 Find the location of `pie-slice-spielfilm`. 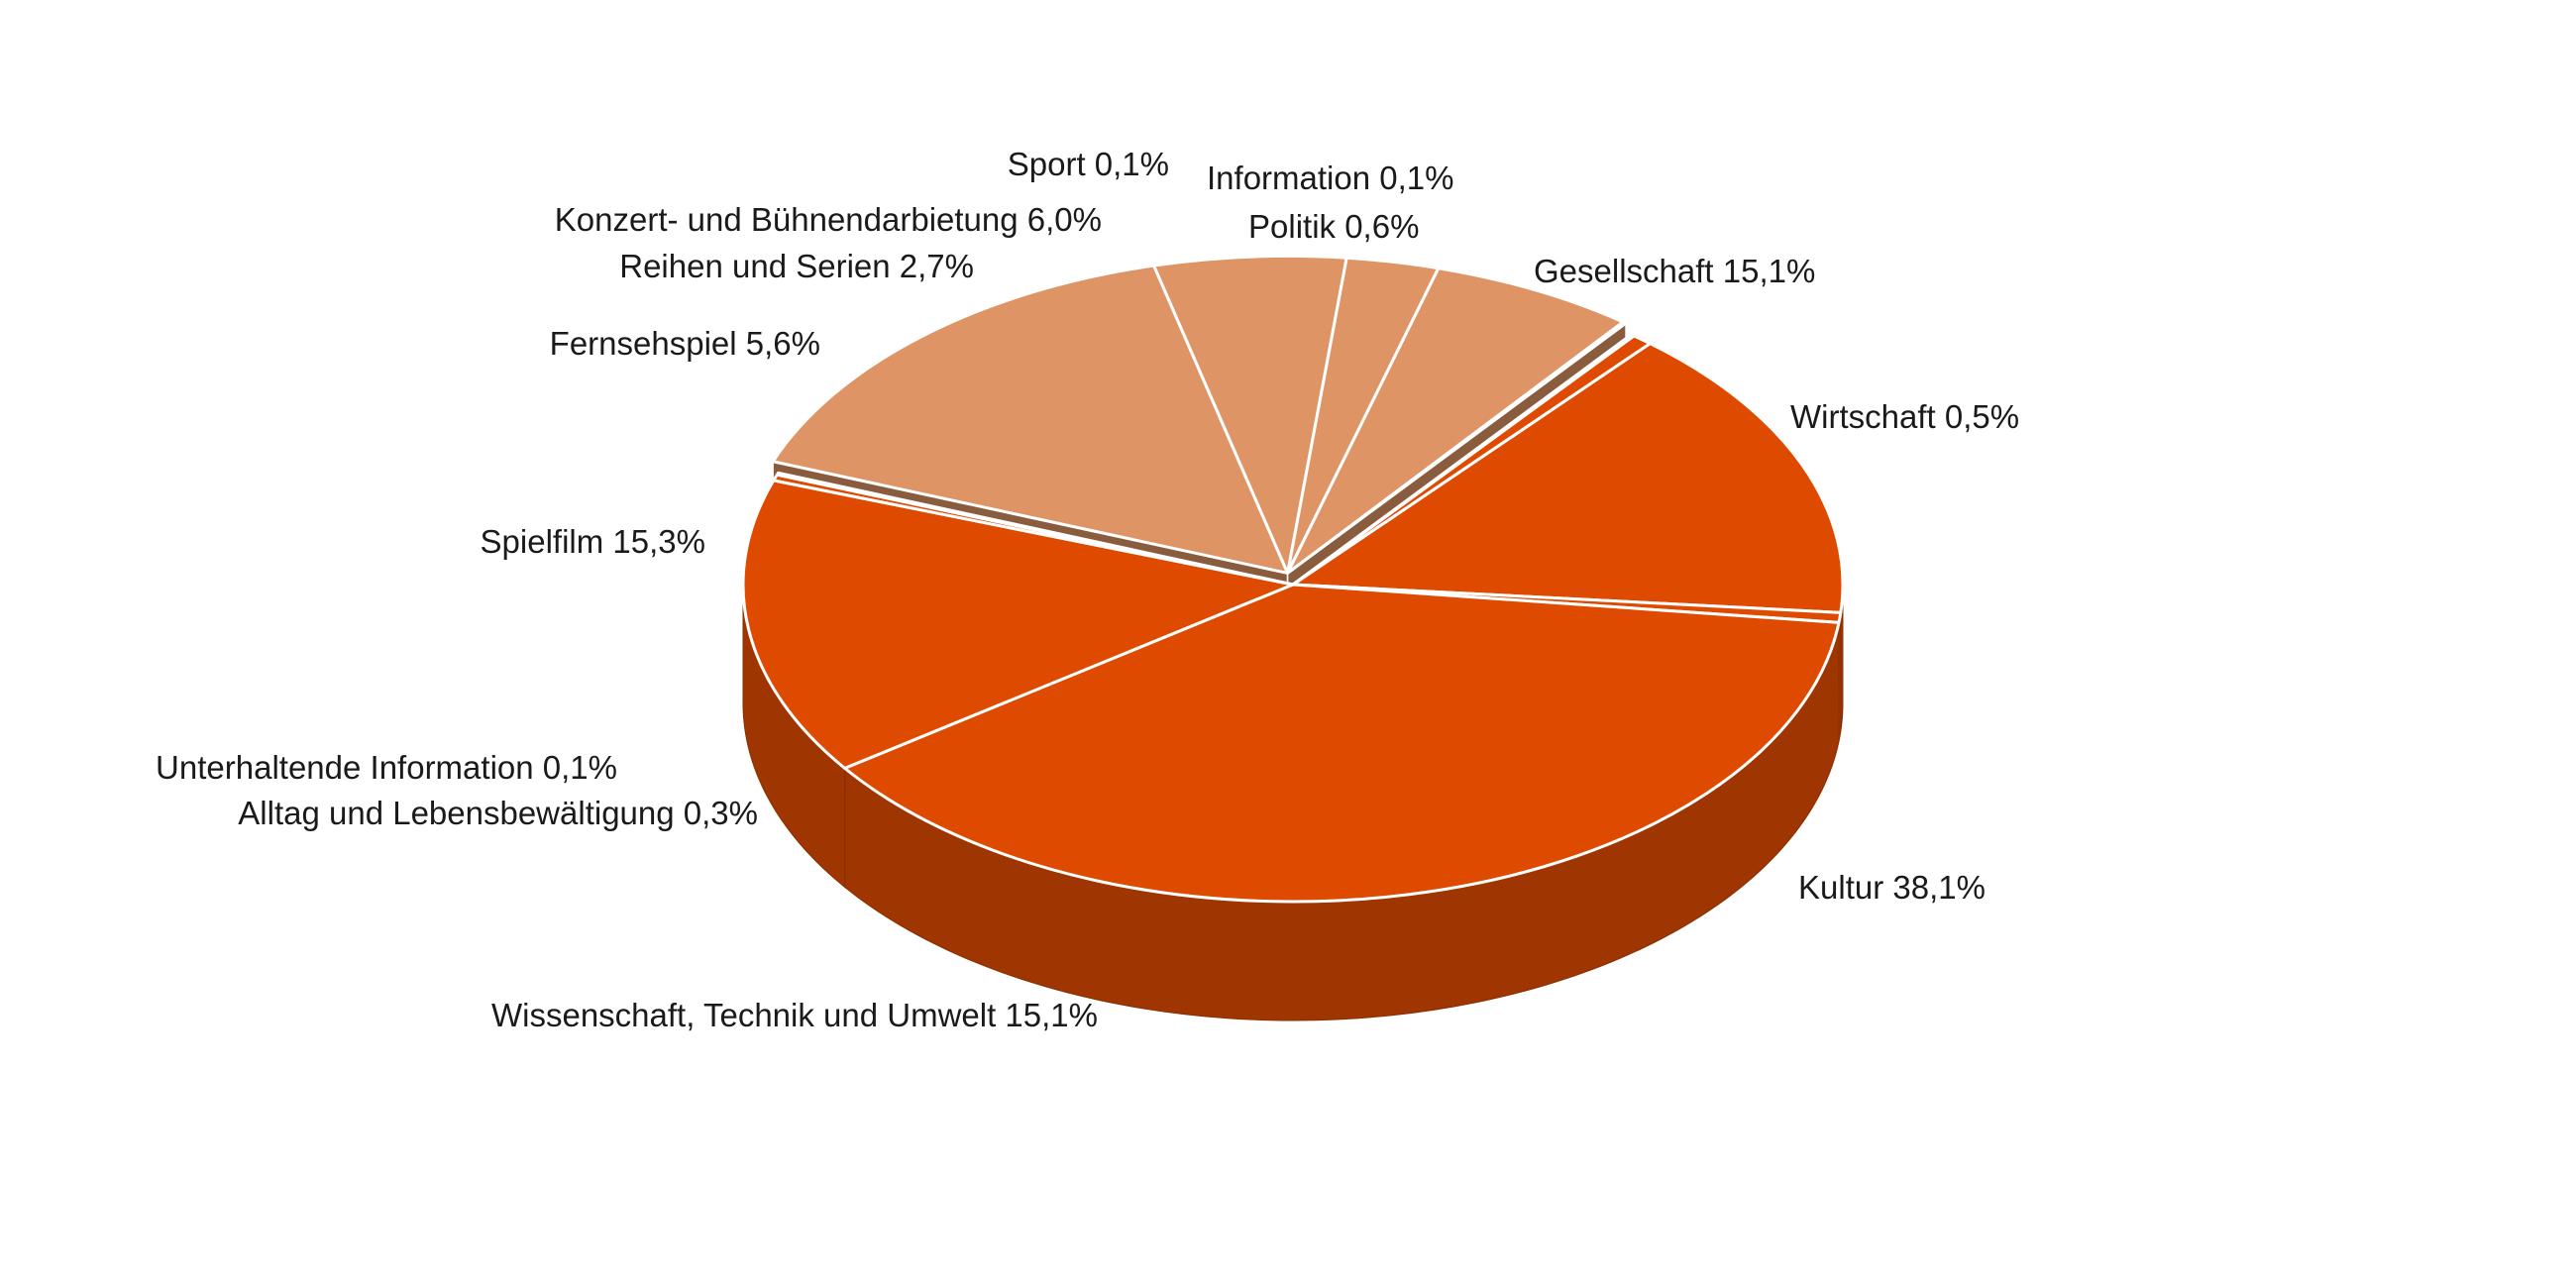

pie-slice-spielfilm is located at coordinates (1030, 419).